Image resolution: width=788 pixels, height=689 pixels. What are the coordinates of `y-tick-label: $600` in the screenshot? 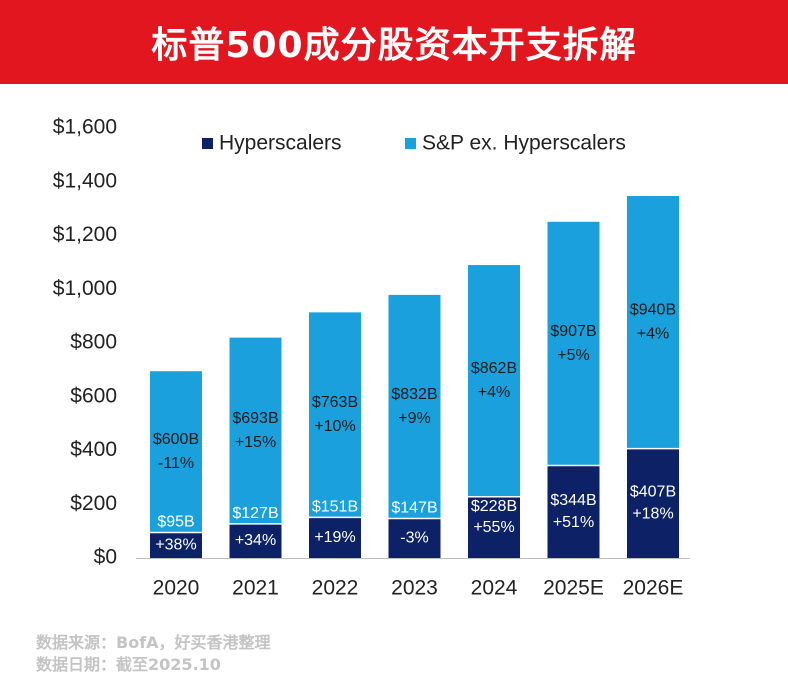 It's located at (93, 395).